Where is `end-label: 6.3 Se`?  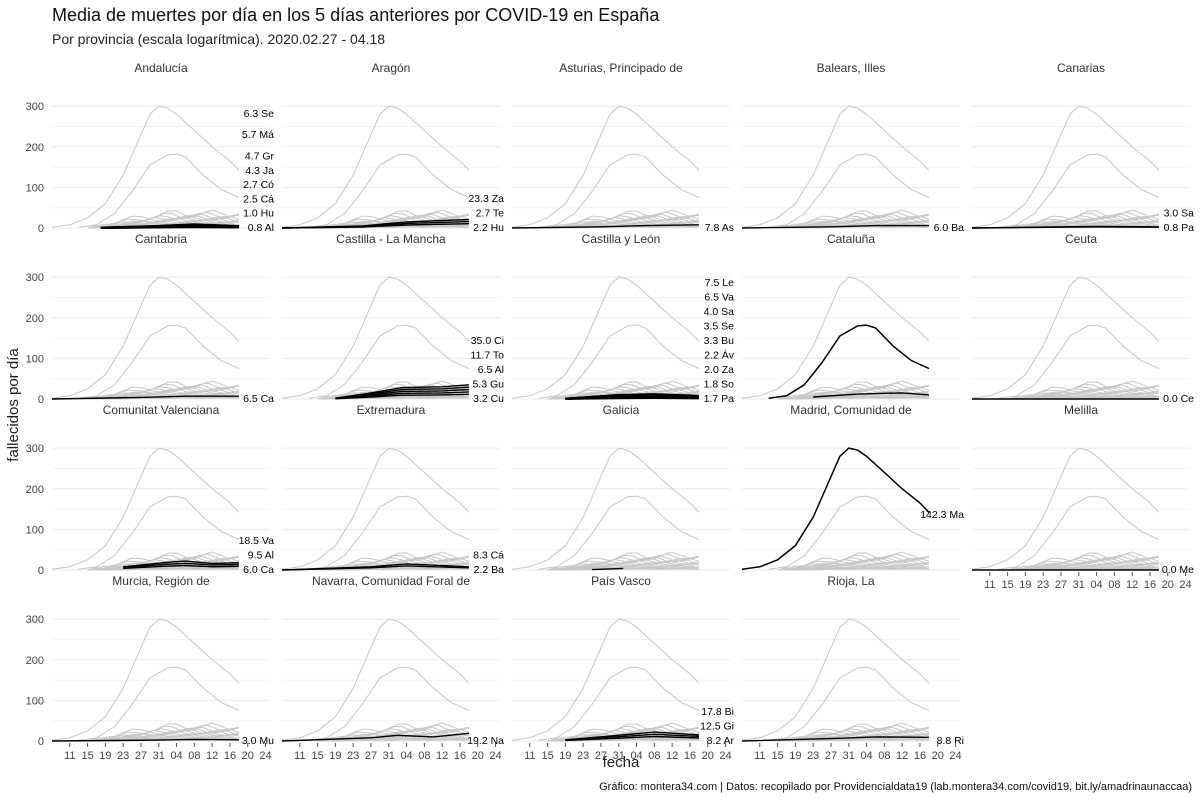 end-label: 6.3 Se is located at coordinates (259, 114).